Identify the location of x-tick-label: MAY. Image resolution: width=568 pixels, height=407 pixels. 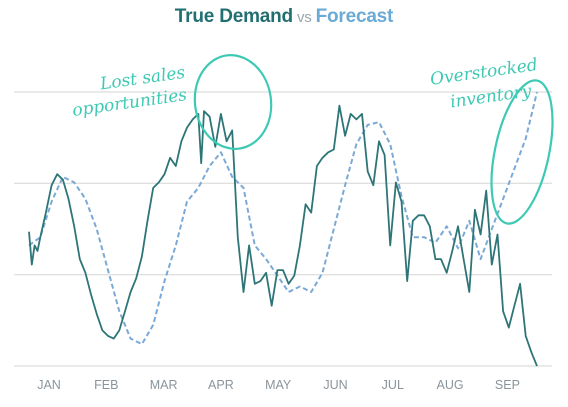
(278, 385).